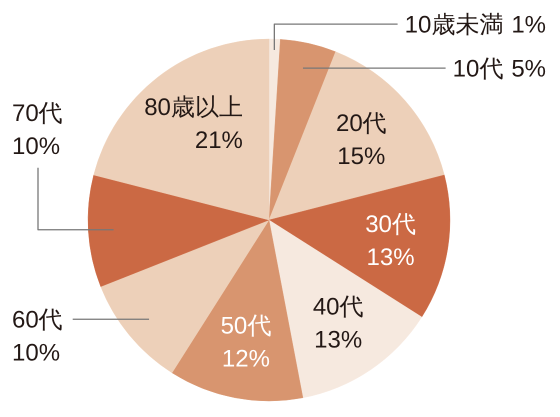 The width and height of the screenshot is (560, 417). What do you see at coordinates (528, 25) in the screenshot?
I see `data-label: 1%` at bounding box center [528, 25].